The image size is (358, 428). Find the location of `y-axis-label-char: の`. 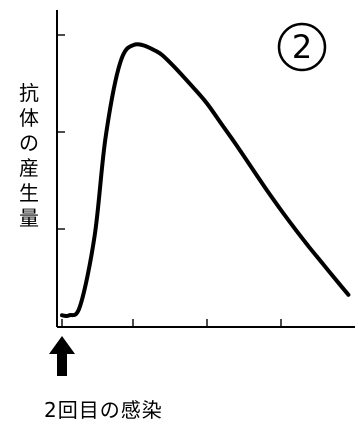

y-axis-label-char: の is located at coordinates (29, 143).